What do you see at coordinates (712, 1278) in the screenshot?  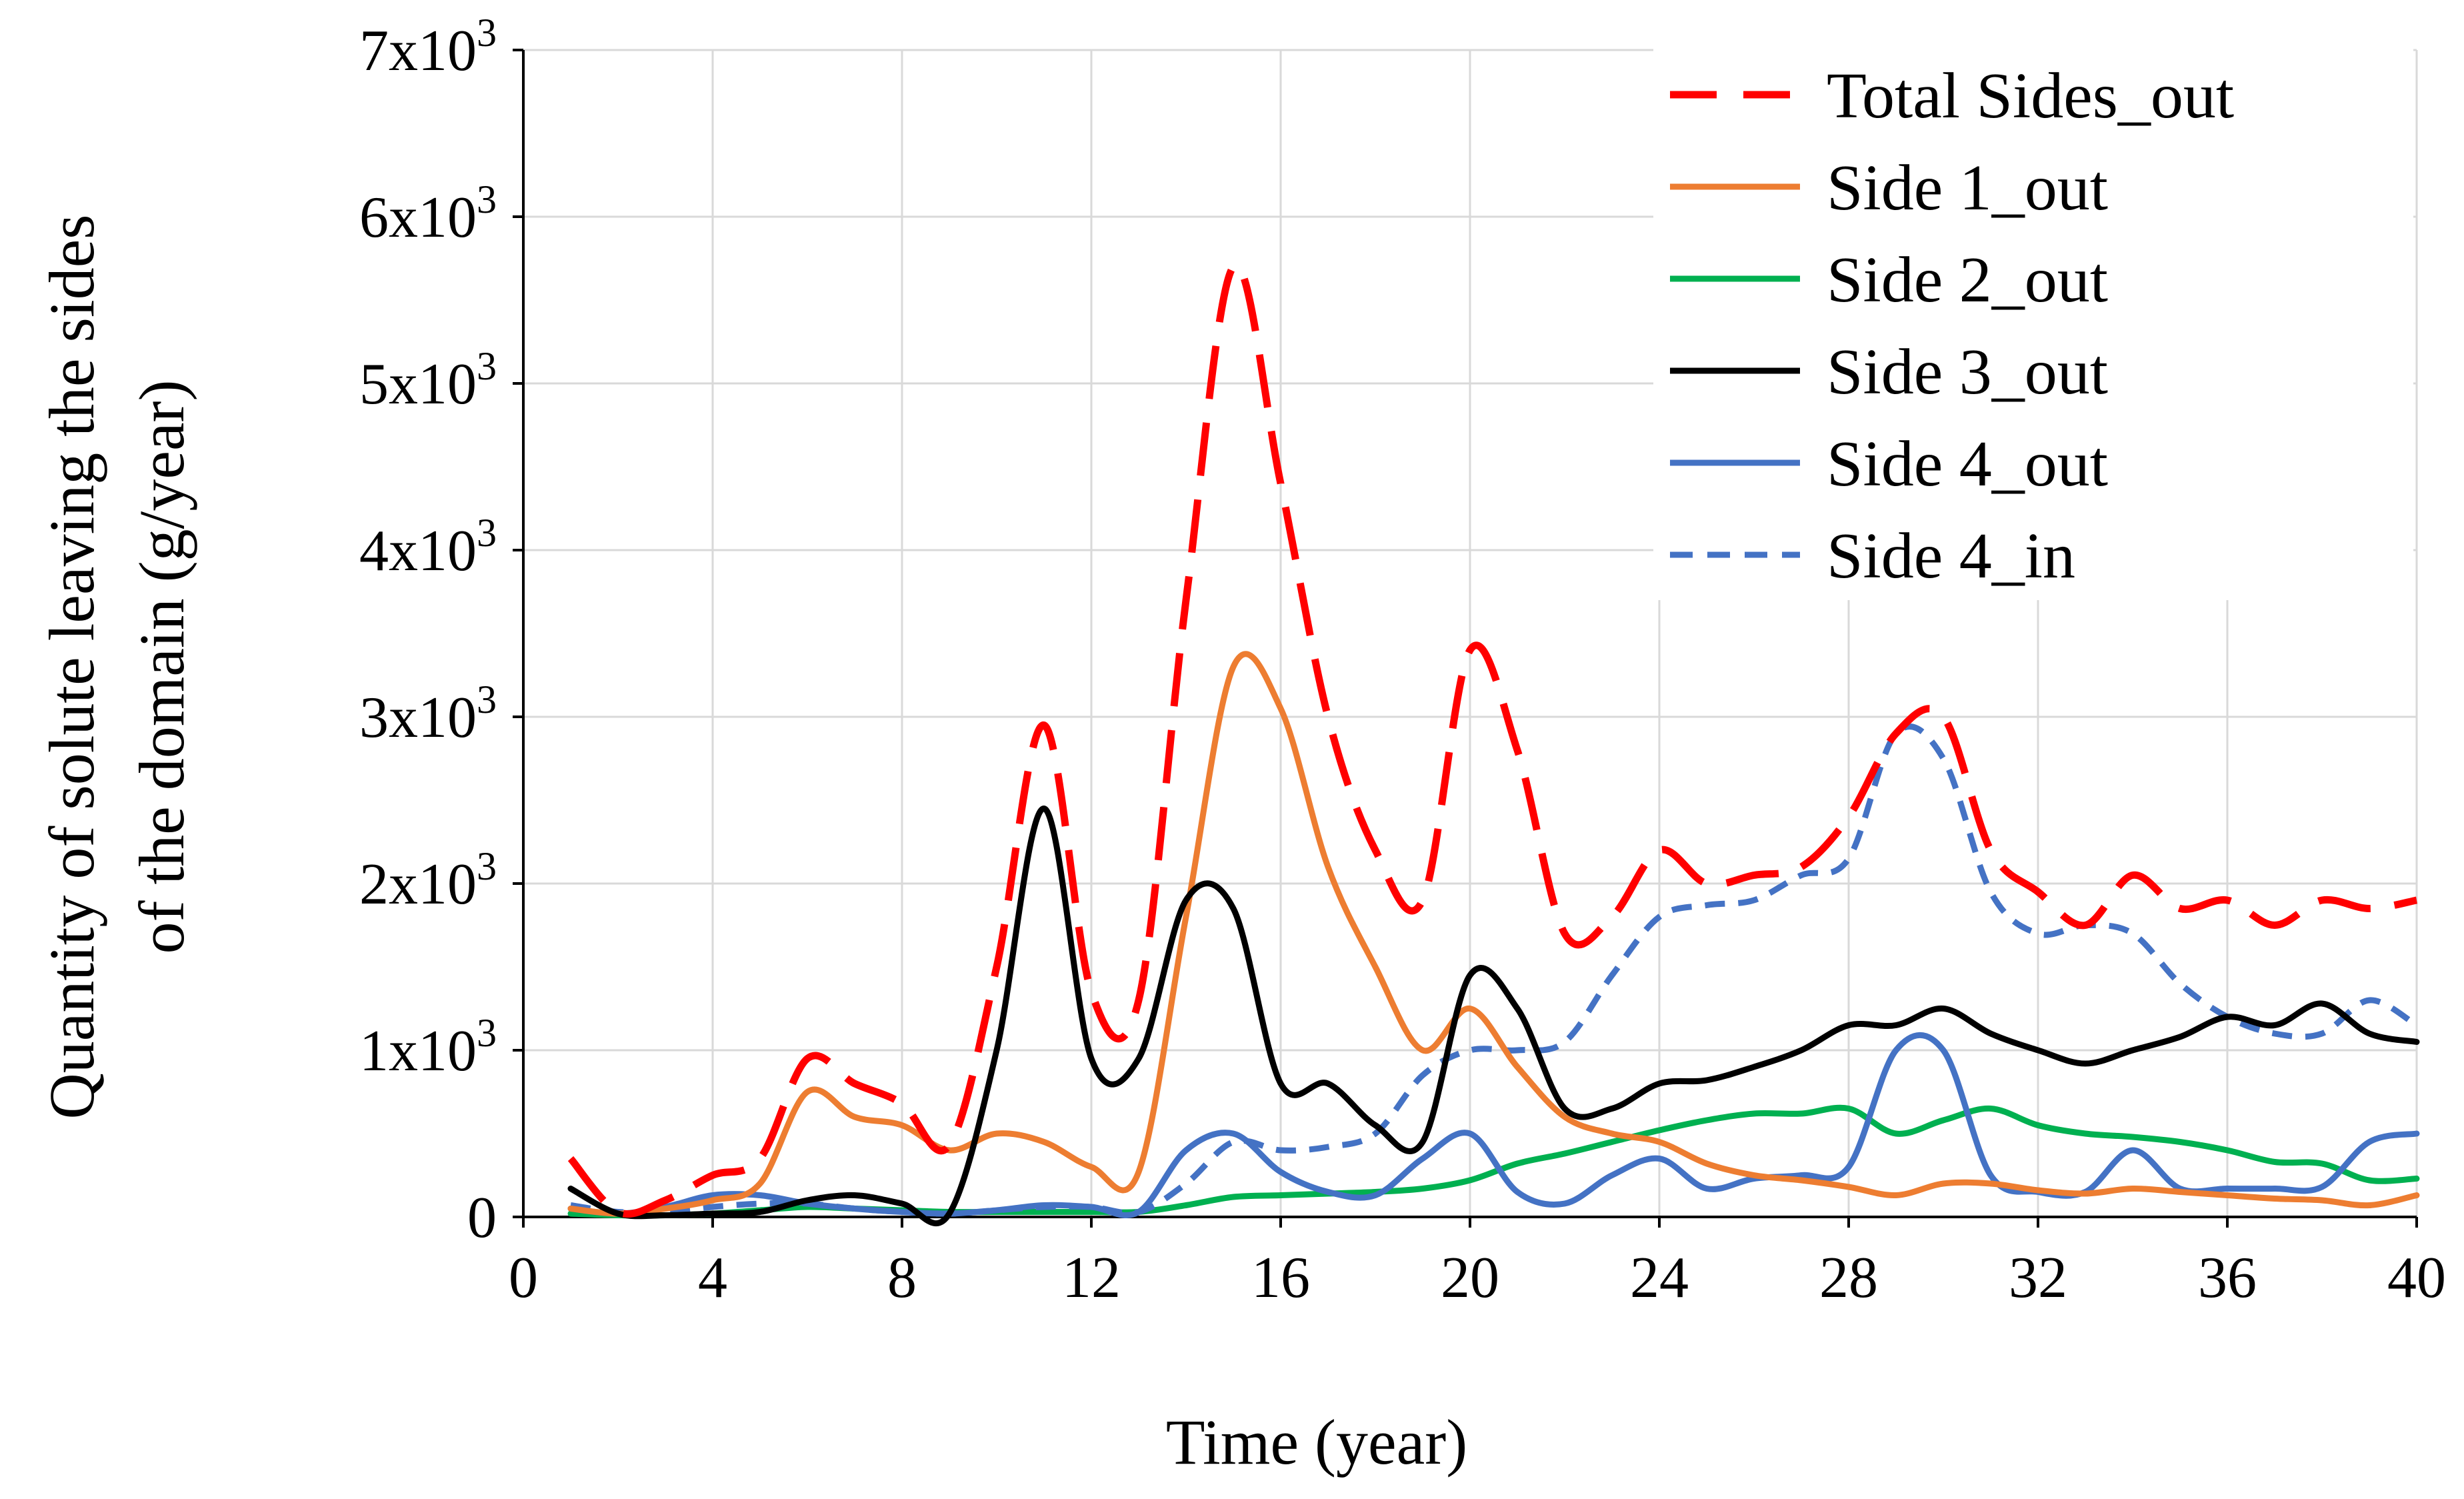 I see `x-tick-label-1: 4` at bounding box center [712, 1278].